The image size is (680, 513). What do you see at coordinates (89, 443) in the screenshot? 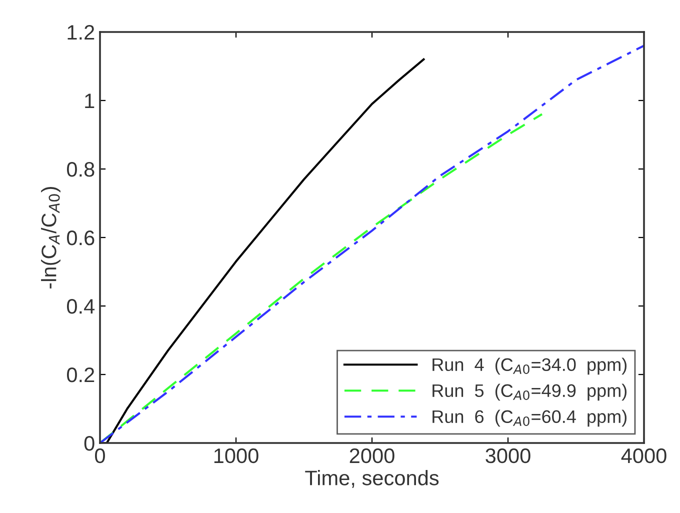
I see `y-tick-label: 0` at bounding box center [89, 443].